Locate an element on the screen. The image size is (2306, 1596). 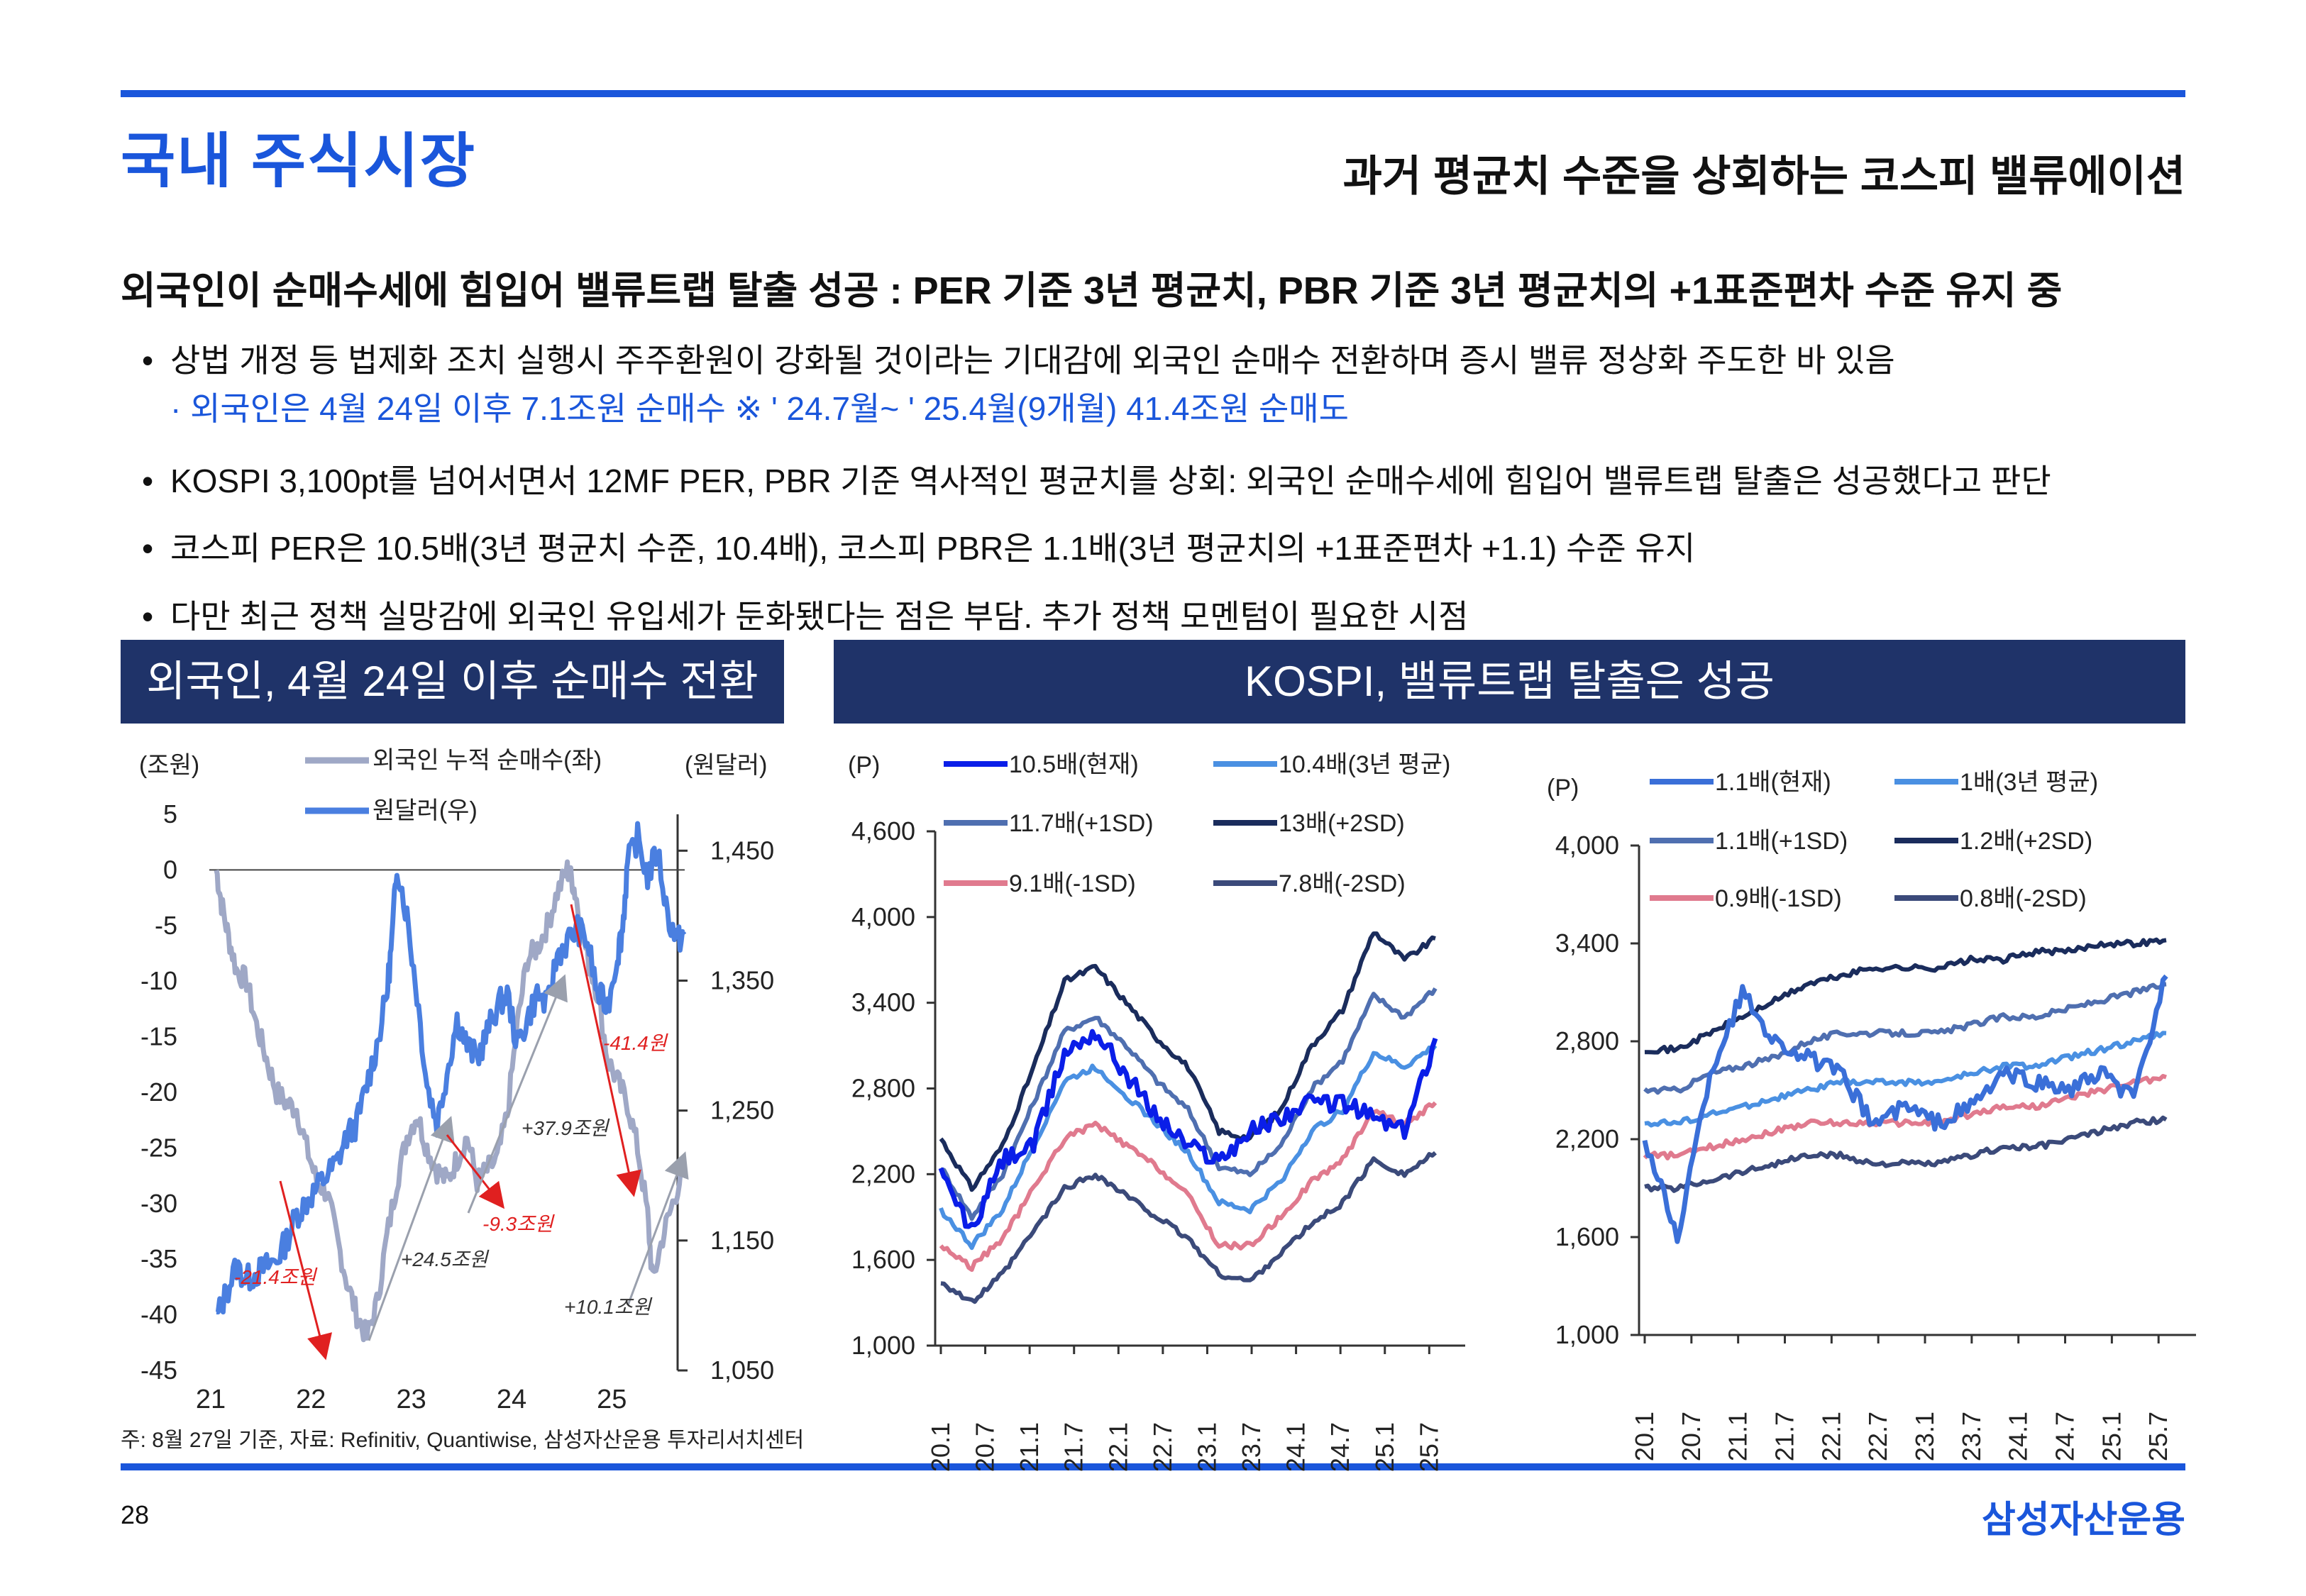
band-legend-label: 10.5배(현재) is located at coordinates (1074, 764).